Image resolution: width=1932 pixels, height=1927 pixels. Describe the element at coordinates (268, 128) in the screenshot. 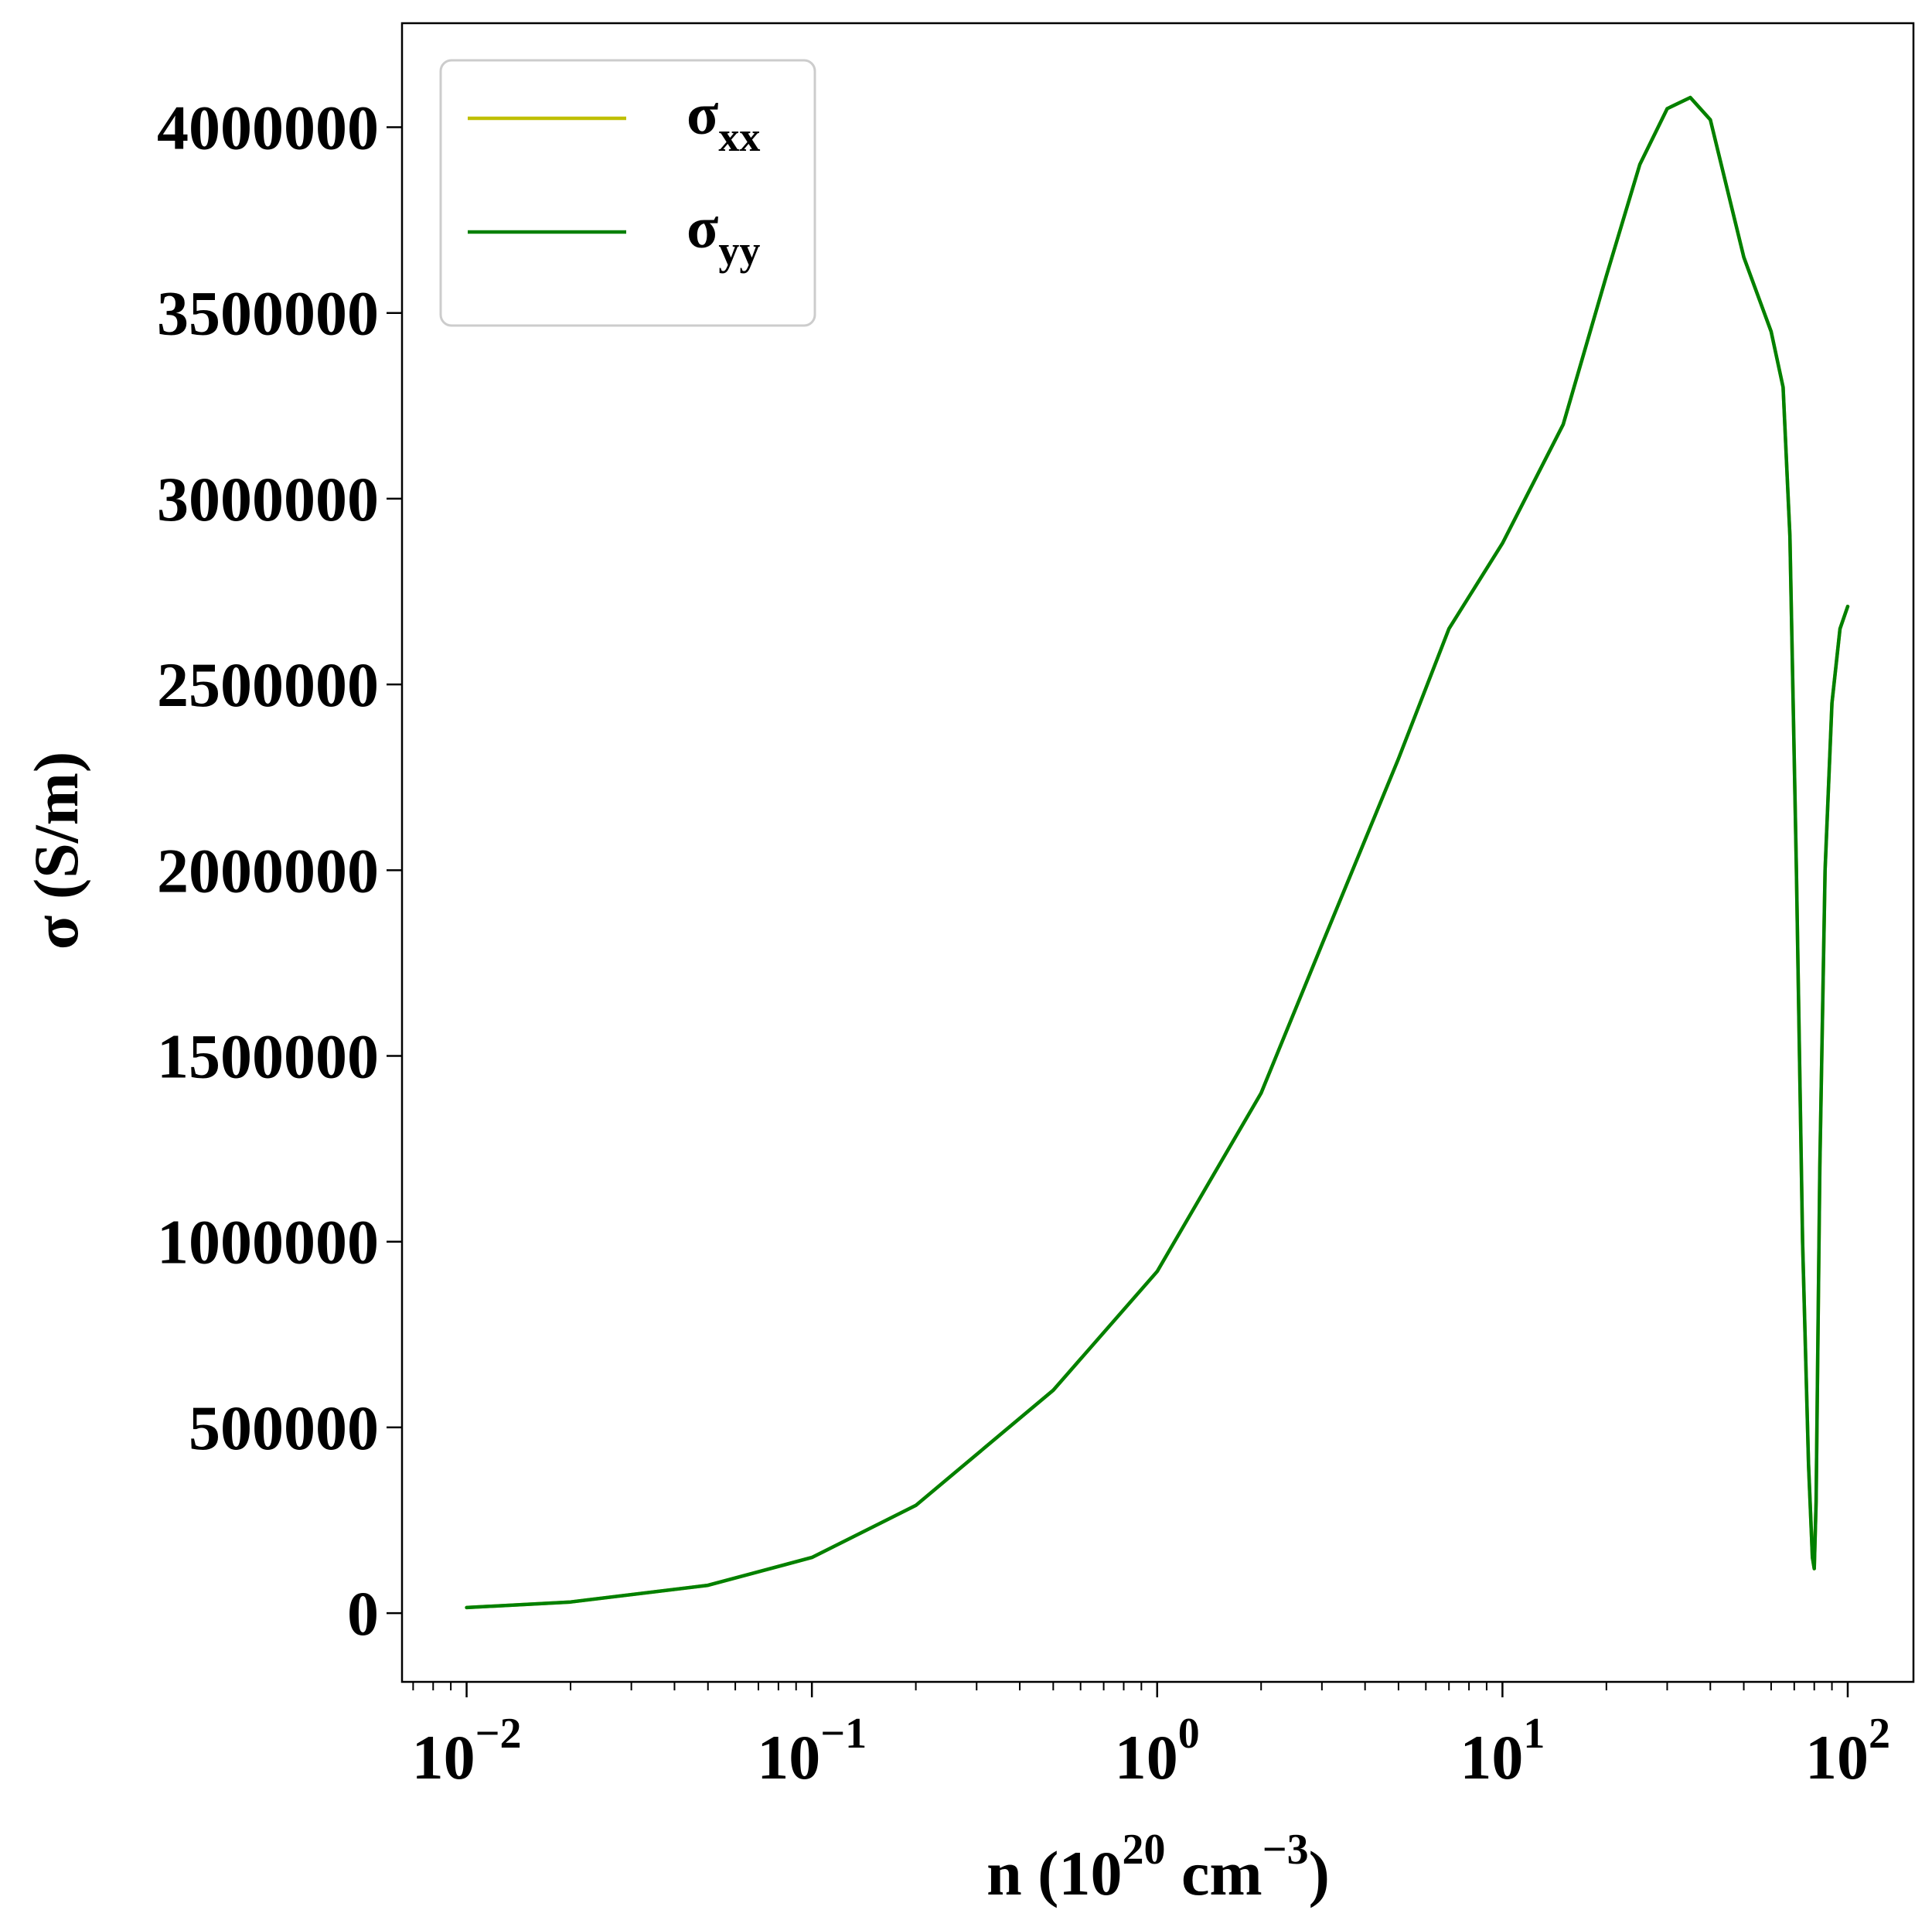

I see `y-tick-label: 4000000` at that location.